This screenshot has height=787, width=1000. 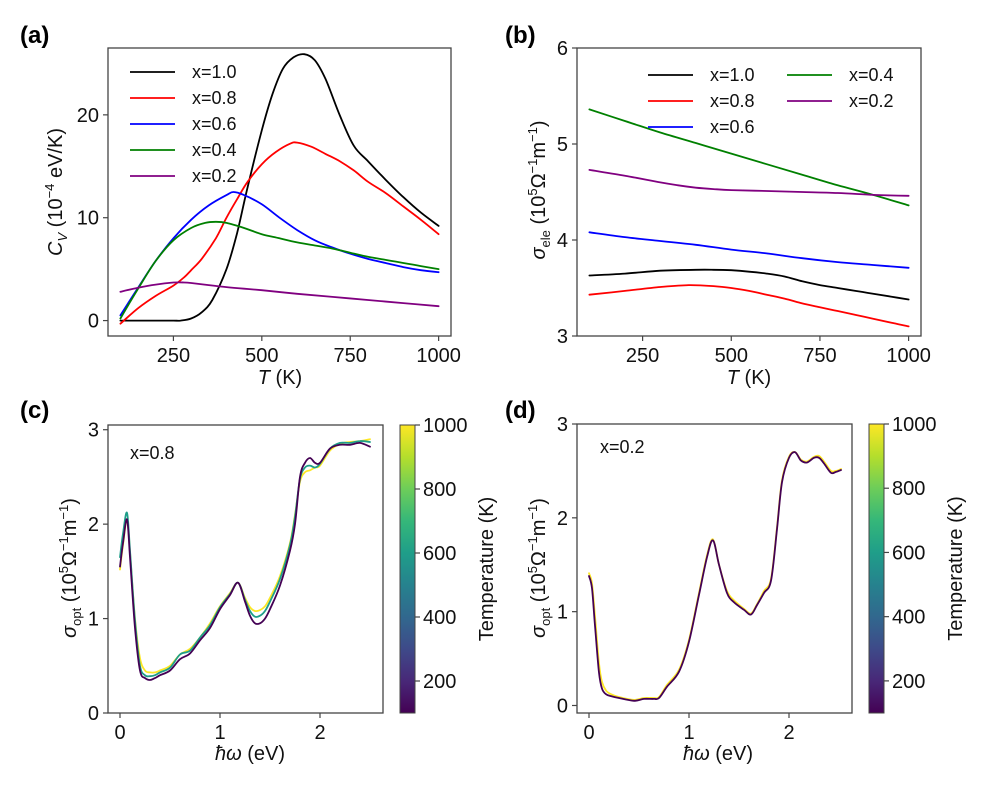 I want to click on ticks-a: 250 500 750 1000 0 10 20, so click(x=269, y=236).